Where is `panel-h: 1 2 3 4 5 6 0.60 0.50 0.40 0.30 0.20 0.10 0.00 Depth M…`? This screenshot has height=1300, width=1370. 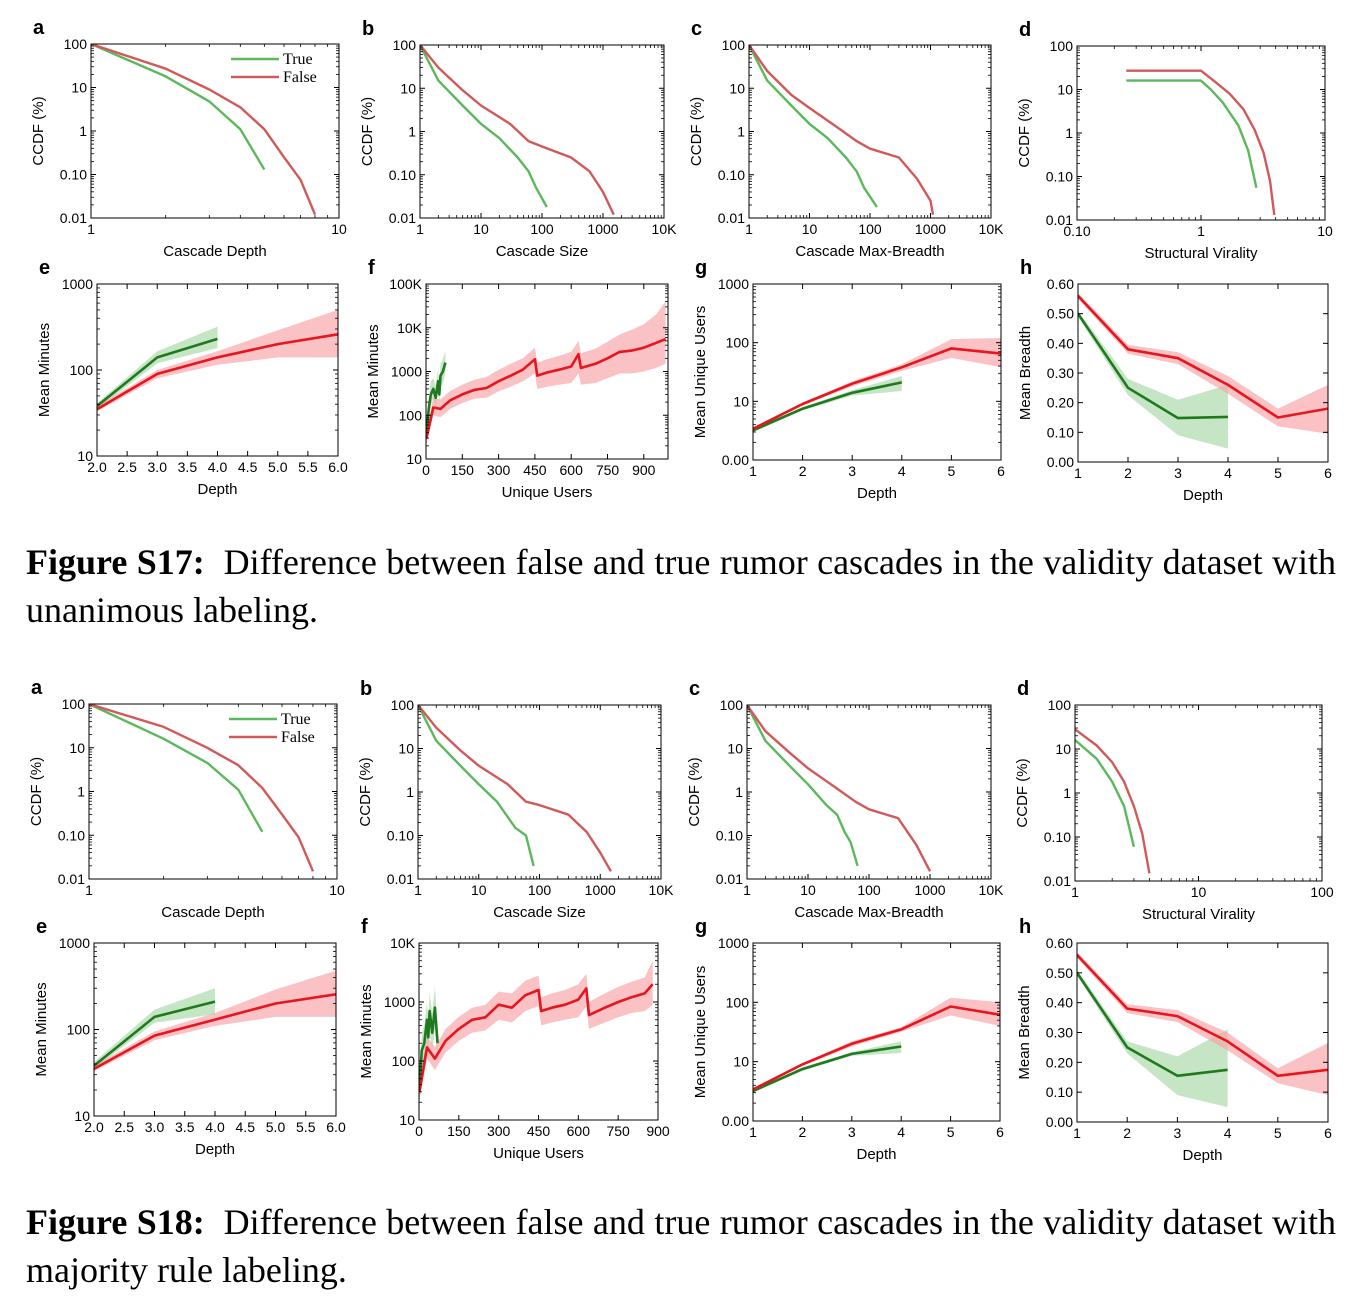
panel-h: 1 2 3 4 5 6 0.60 0.50 0.40 0.30 0.20 0.10 0.00 Depth M… is located at coordinates (1174, 1040).